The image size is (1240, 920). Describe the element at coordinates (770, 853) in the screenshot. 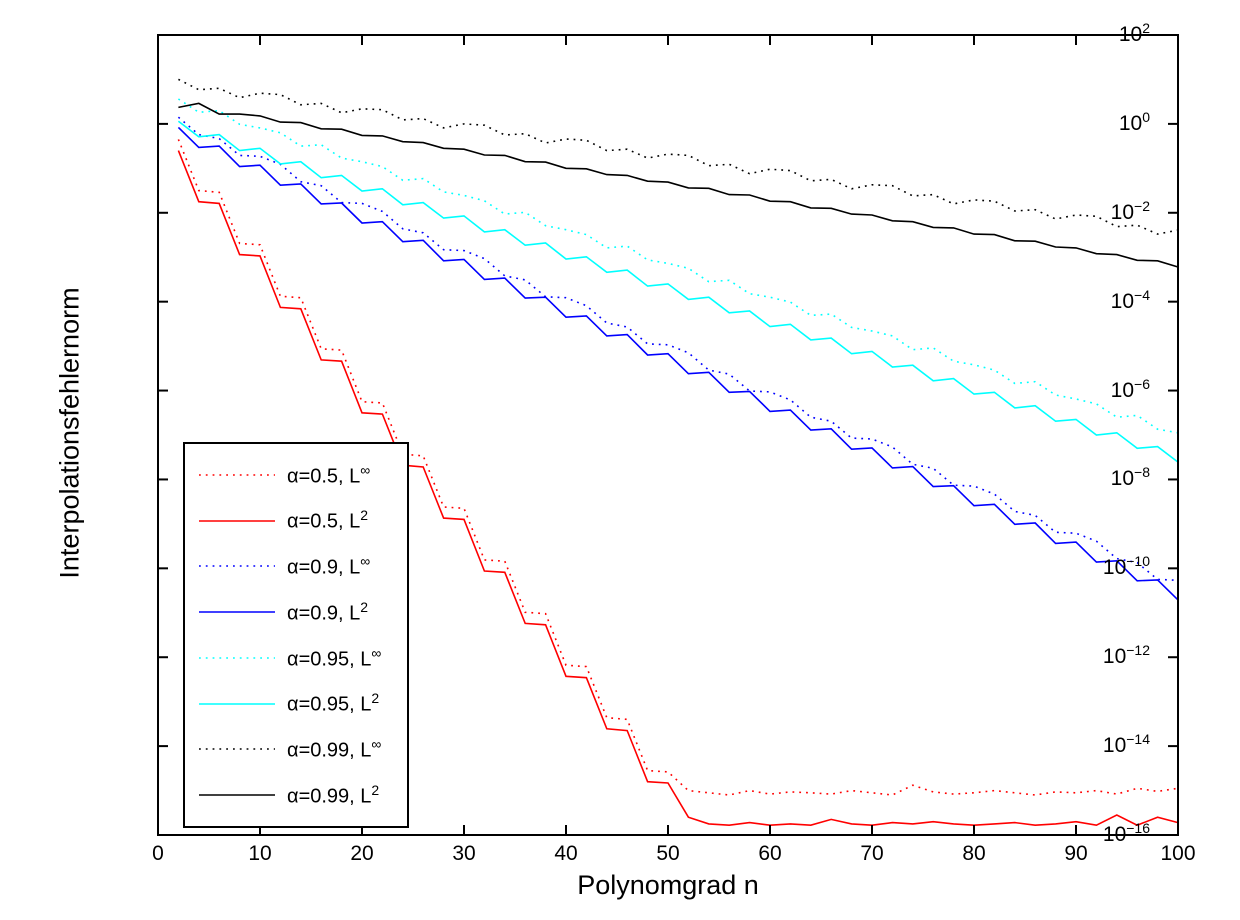

I see `x-tick-label-60: 60` at that location.